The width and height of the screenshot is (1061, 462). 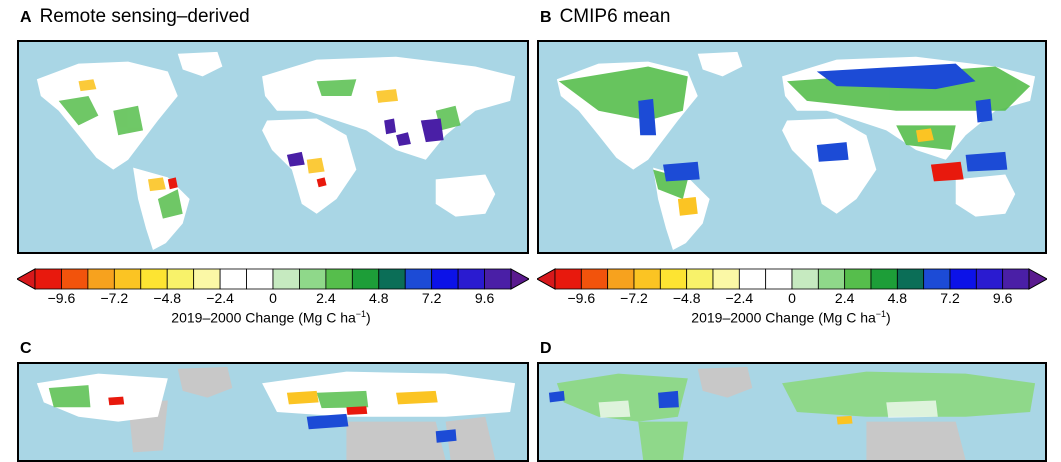 I want to click on panel-a-letter: A, so click(x=26, y=17).